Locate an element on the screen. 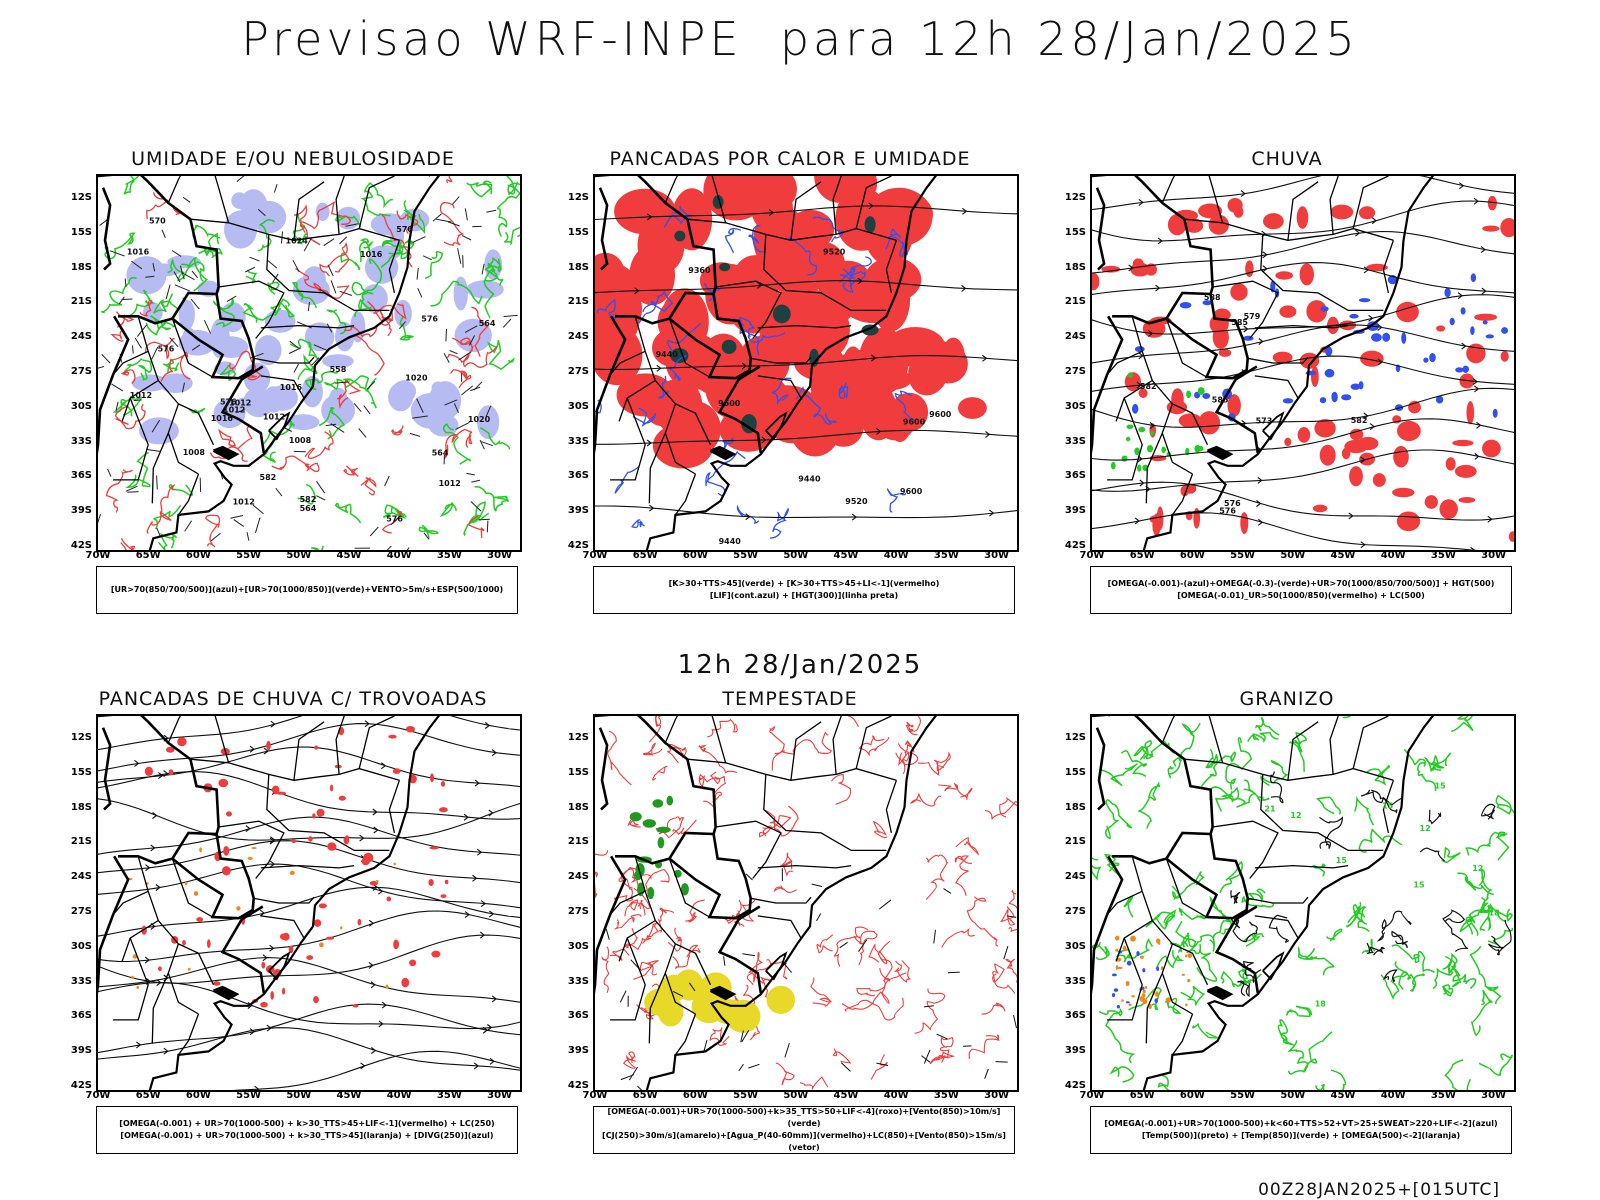 Image resolution: width=1600 pixels, height=1200 pixels. geography-layer is located at coordinates (269, 903).